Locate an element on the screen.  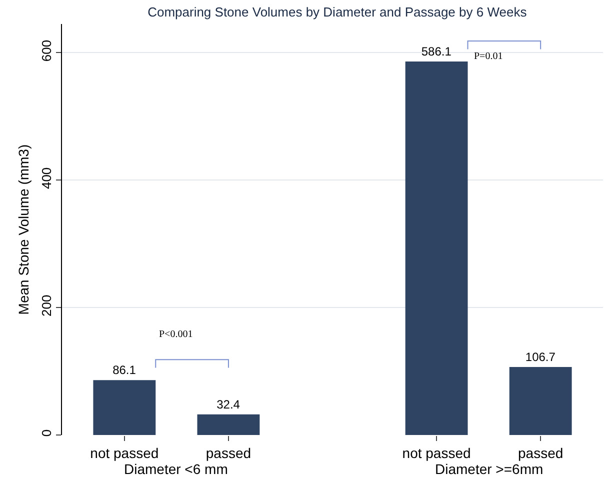
data-label: 32.4 is located at coordinates (228, 404).